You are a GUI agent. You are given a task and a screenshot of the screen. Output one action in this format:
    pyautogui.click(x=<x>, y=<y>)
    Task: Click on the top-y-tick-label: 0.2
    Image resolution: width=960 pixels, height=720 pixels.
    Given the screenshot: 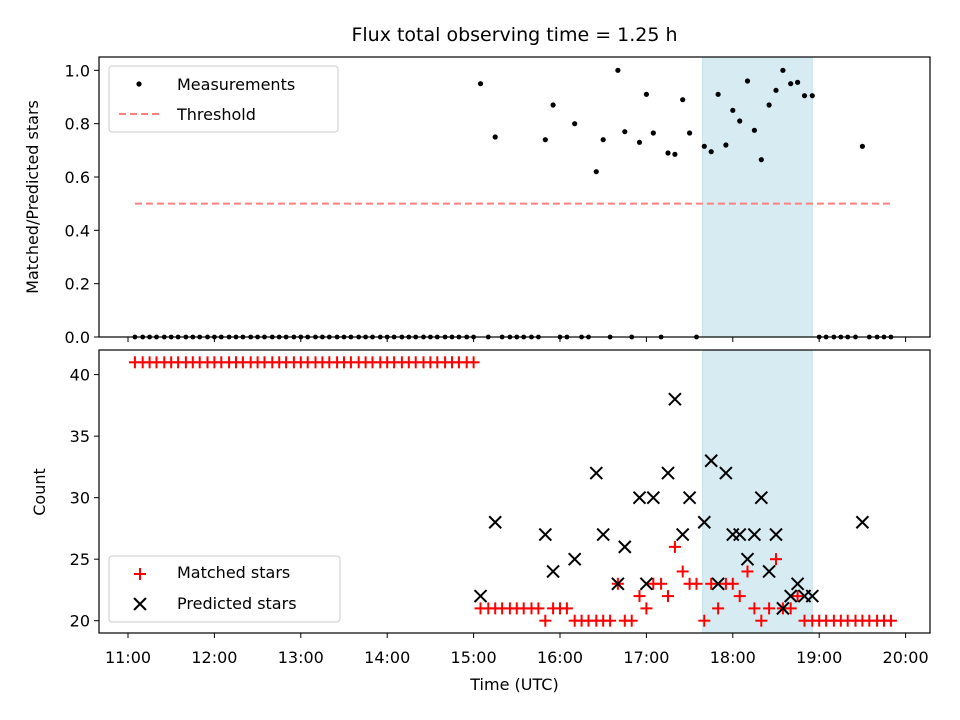 What is the action you would take?
    pyautogui.click(x=77, y=284)
    